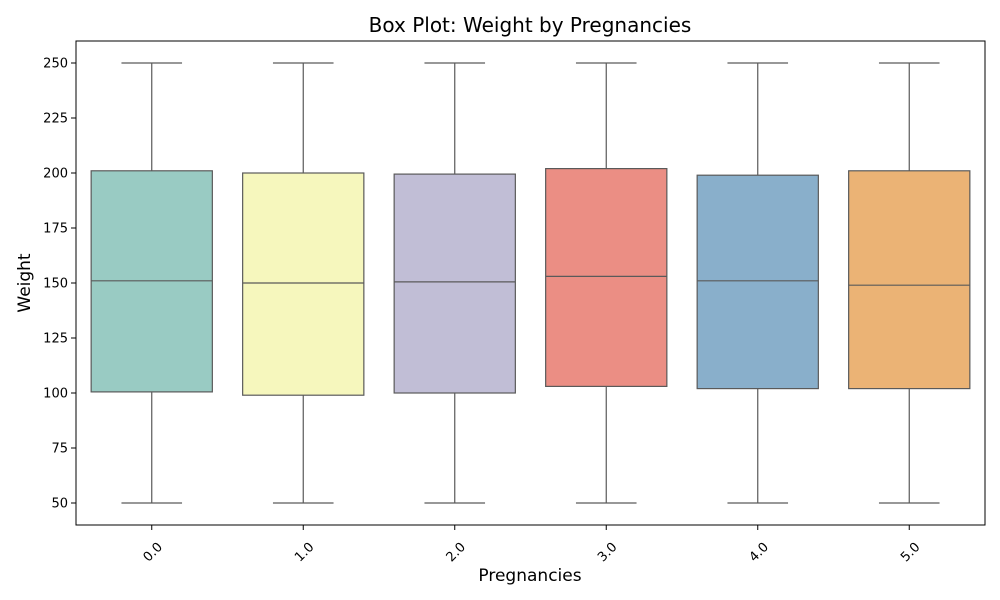 This screenshot has height=600, width=1000. What do you see at coordinates (55, 339) in the screenshot?
I see `y-tick-label: 125` at bounding box center [55, 339].